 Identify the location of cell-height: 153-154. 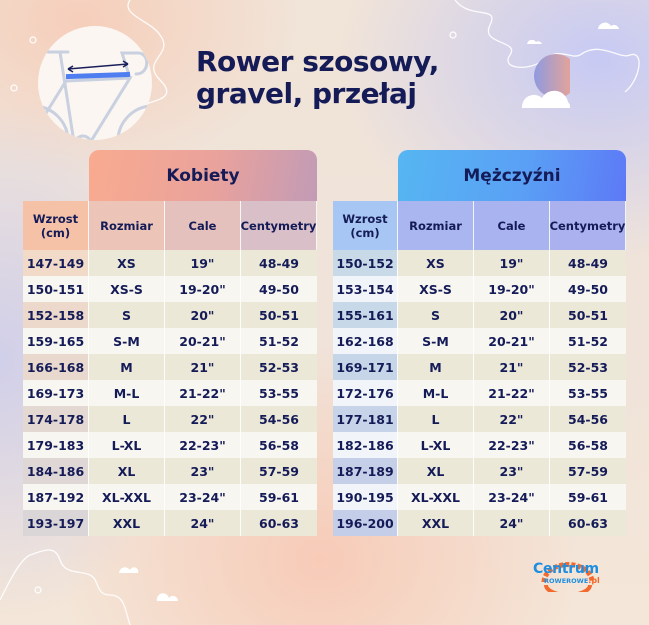
(365, 289).